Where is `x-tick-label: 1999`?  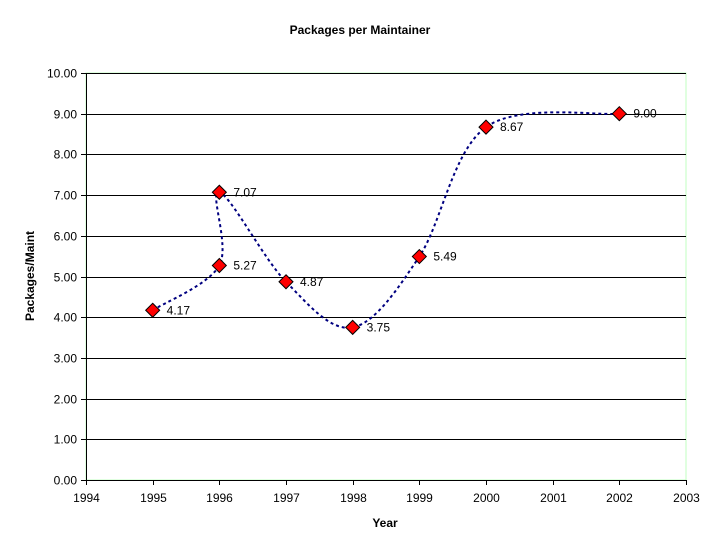
x-tick-label: 1999 is located at coordinates (419, 498).